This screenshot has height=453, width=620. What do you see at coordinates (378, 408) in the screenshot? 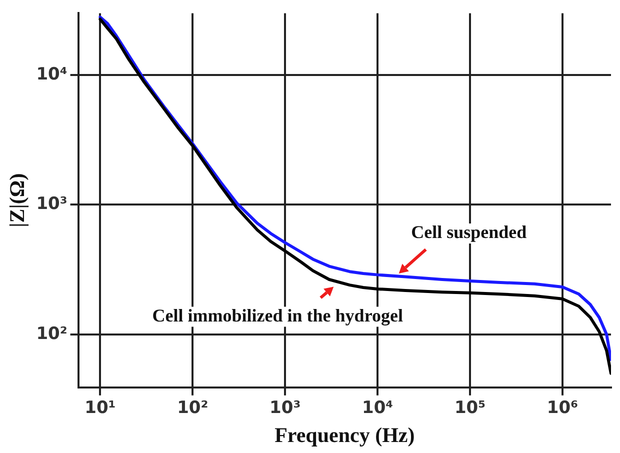
I see `x-tick-label: 10⁴` at bounding box center [378, 408].